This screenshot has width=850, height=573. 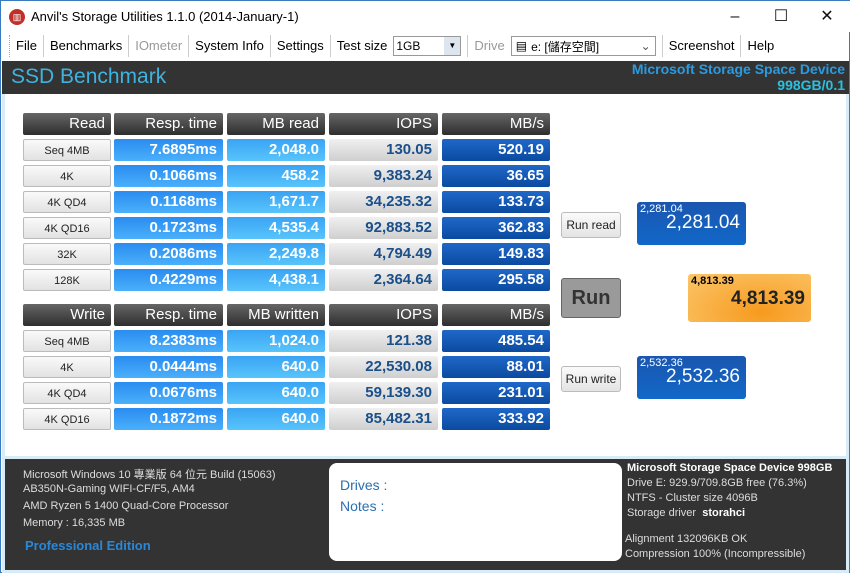 I want to click on read-test-button: 32K, so click(x=67, y=254).